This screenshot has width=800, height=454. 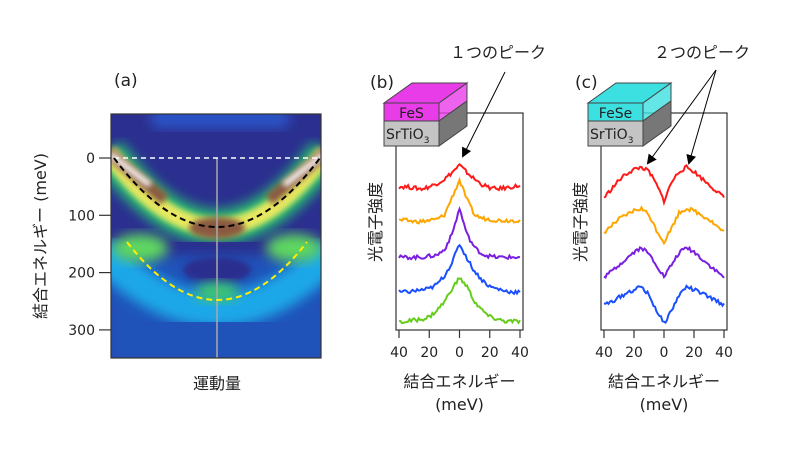 I want to click on heatmap, so click(x=216, y=236).